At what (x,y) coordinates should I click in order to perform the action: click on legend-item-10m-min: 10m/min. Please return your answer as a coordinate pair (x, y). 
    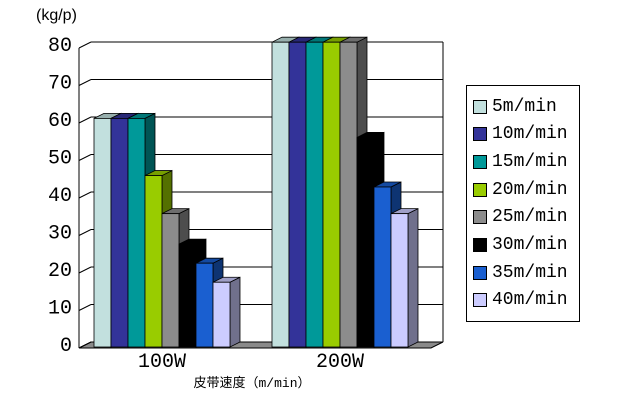
    Looking at the image, I should click on (526, 134).